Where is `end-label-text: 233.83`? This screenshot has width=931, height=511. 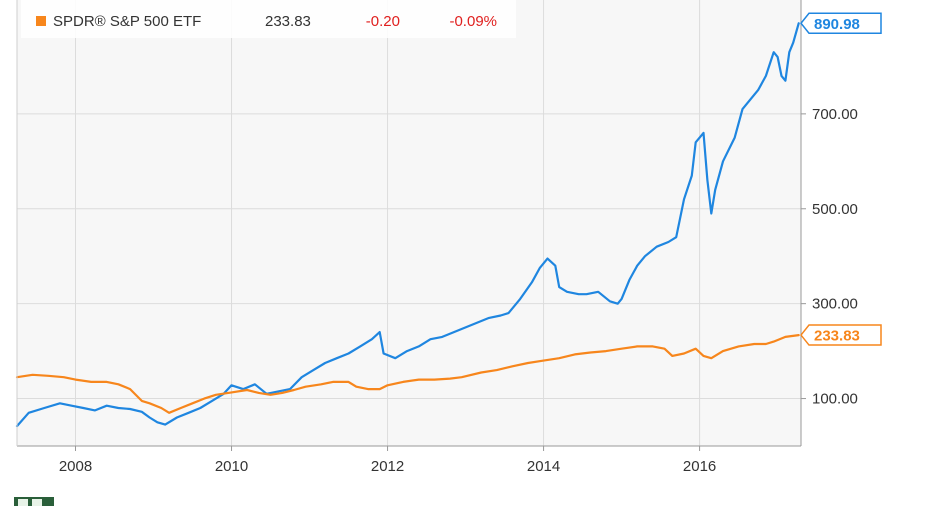 end-label-text: 233.83 is located at coordinates (837, 336).